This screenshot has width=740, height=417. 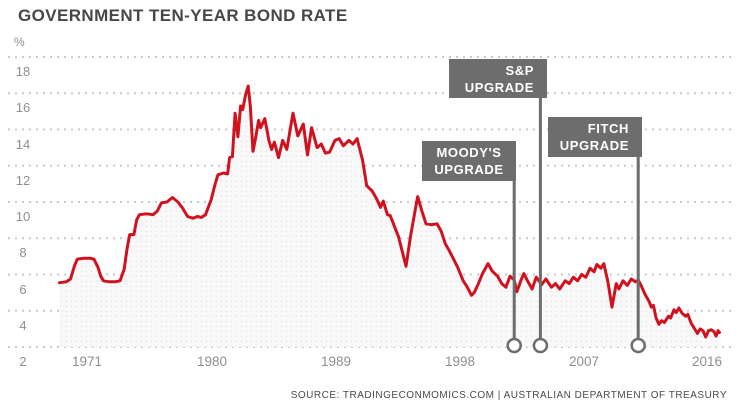 What do you see at coordinates (584, 361) in the screenshot?
I see `x-tick-label: 2007` at bounding box center [584, 361].